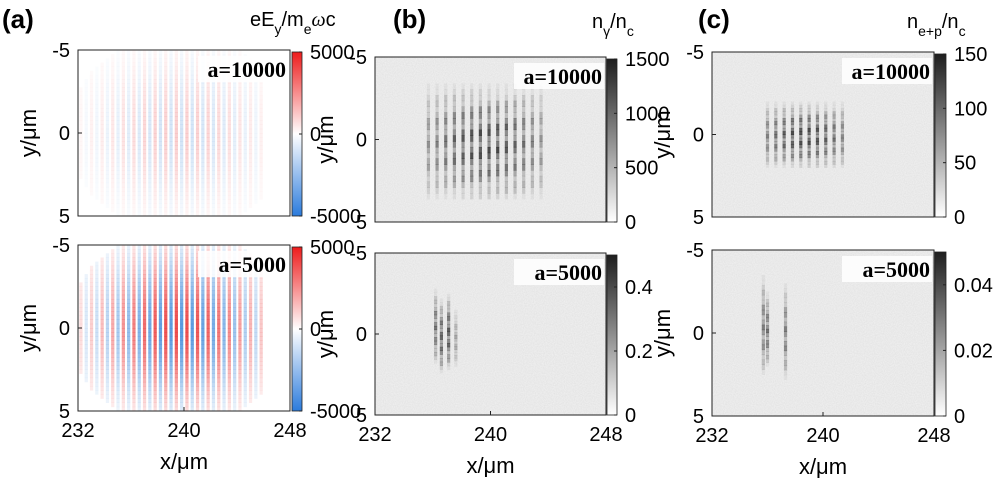  What do you see at coordinates (409, 19) in the screenshot?
I see `panel-label-b: (b)` at bounding box center [409, 19].